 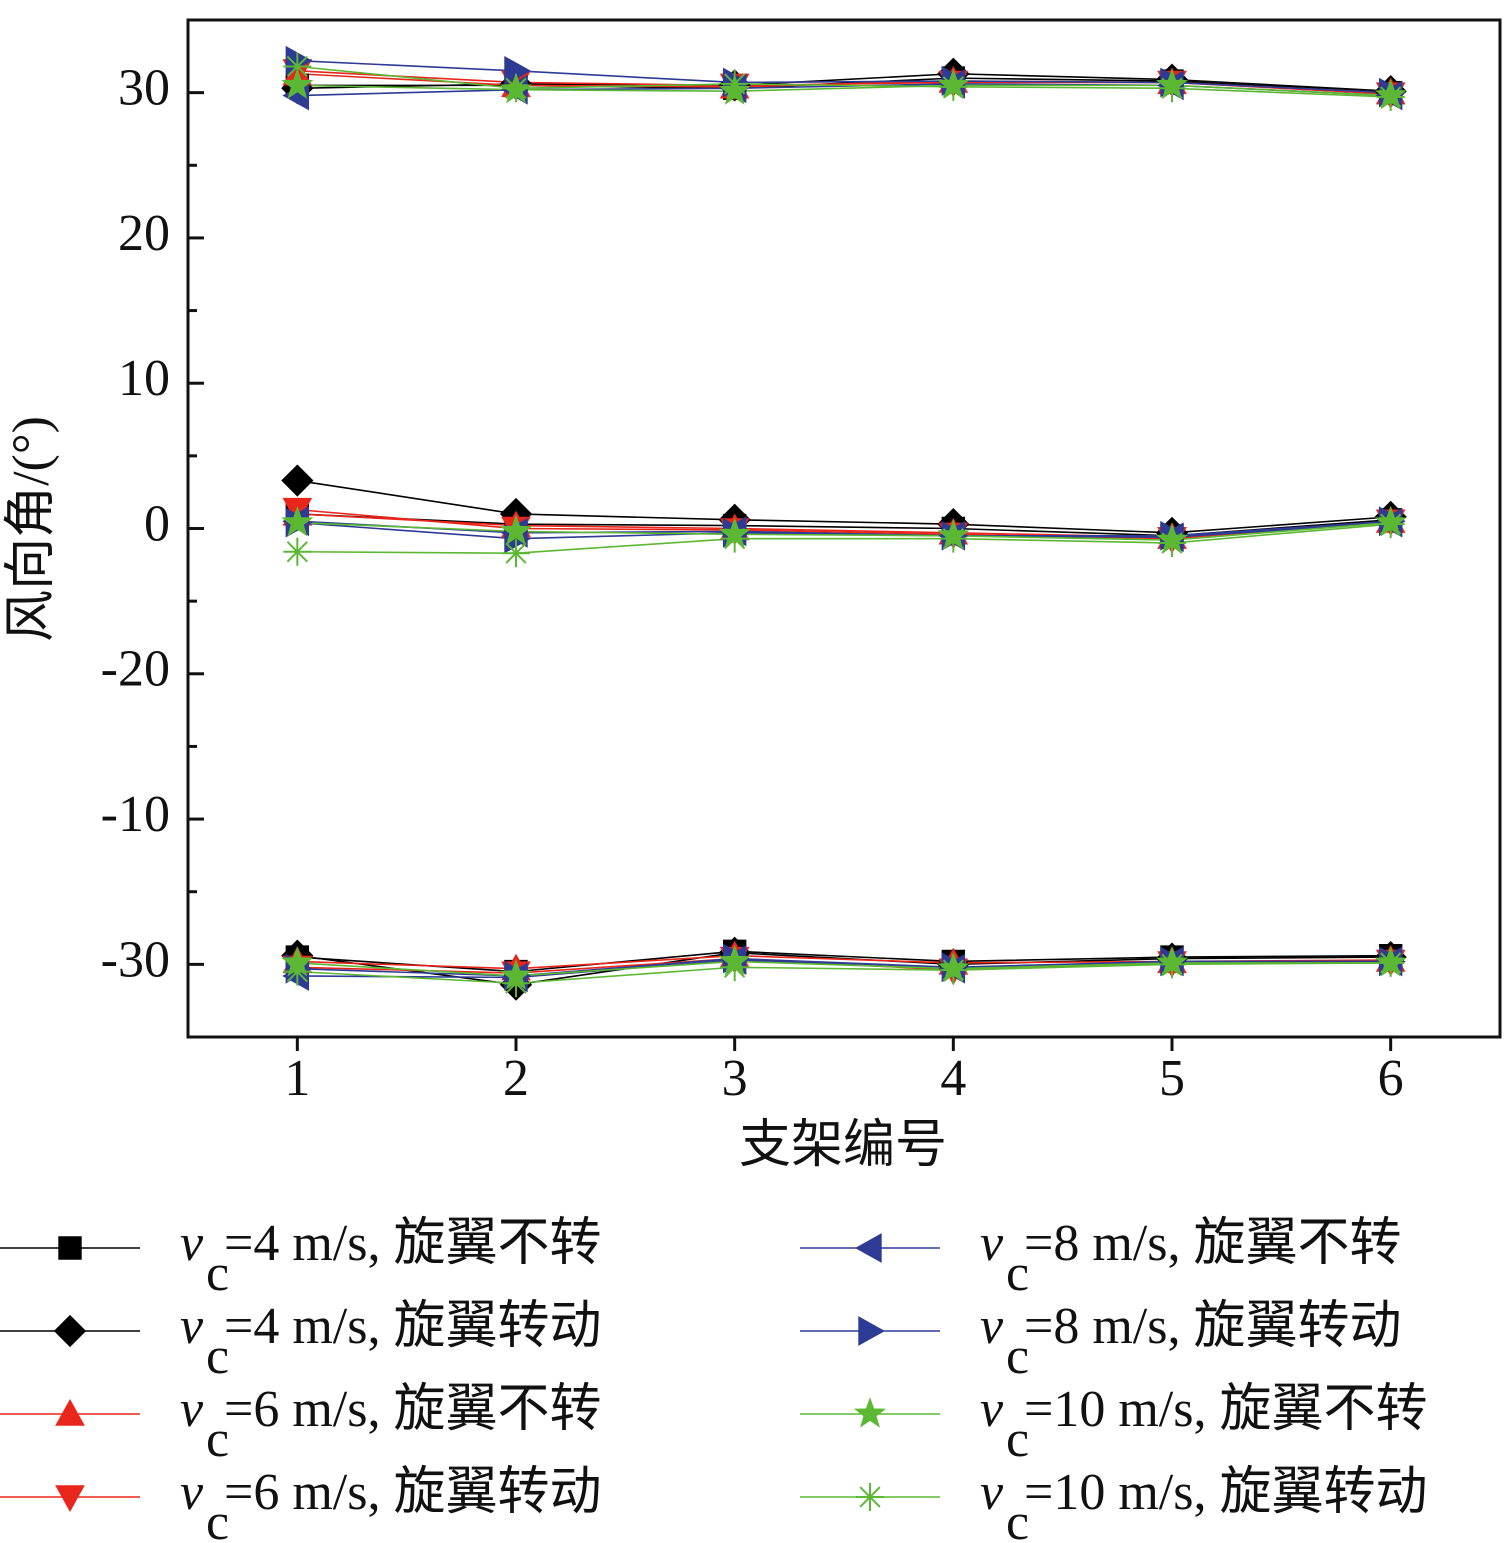 I want to click on x-tick-label: 2, so click(x=516, y=1078).